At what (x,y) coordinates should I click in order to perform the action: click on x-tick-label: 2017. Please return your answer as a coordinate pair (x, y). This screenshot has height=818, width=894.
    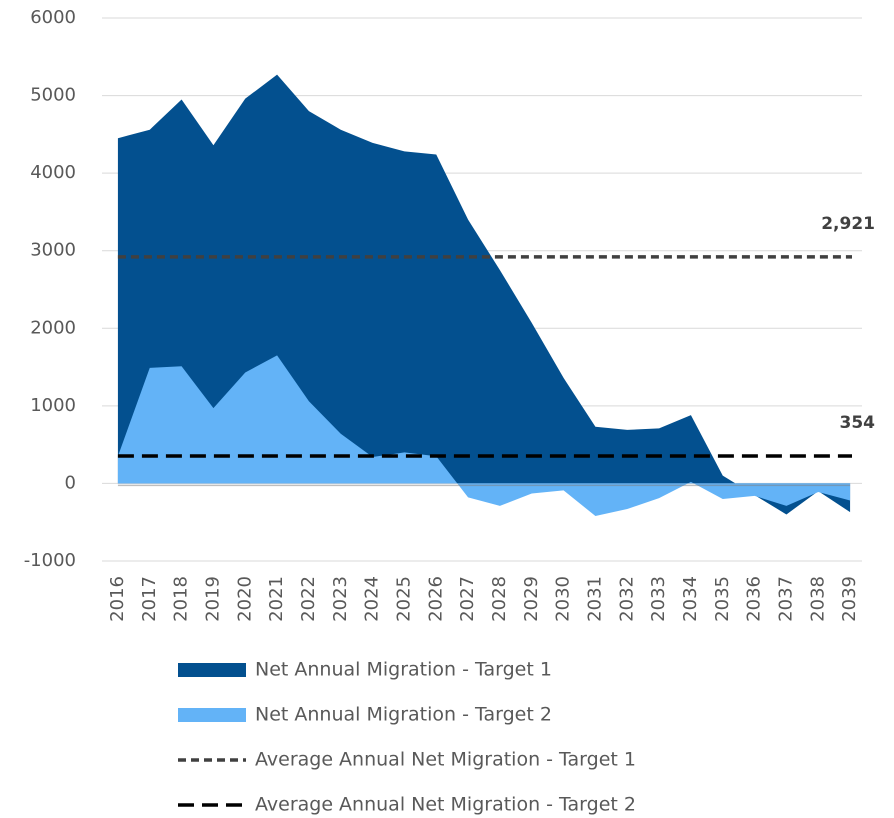
    Looking at the image, I should click on (149, 599).